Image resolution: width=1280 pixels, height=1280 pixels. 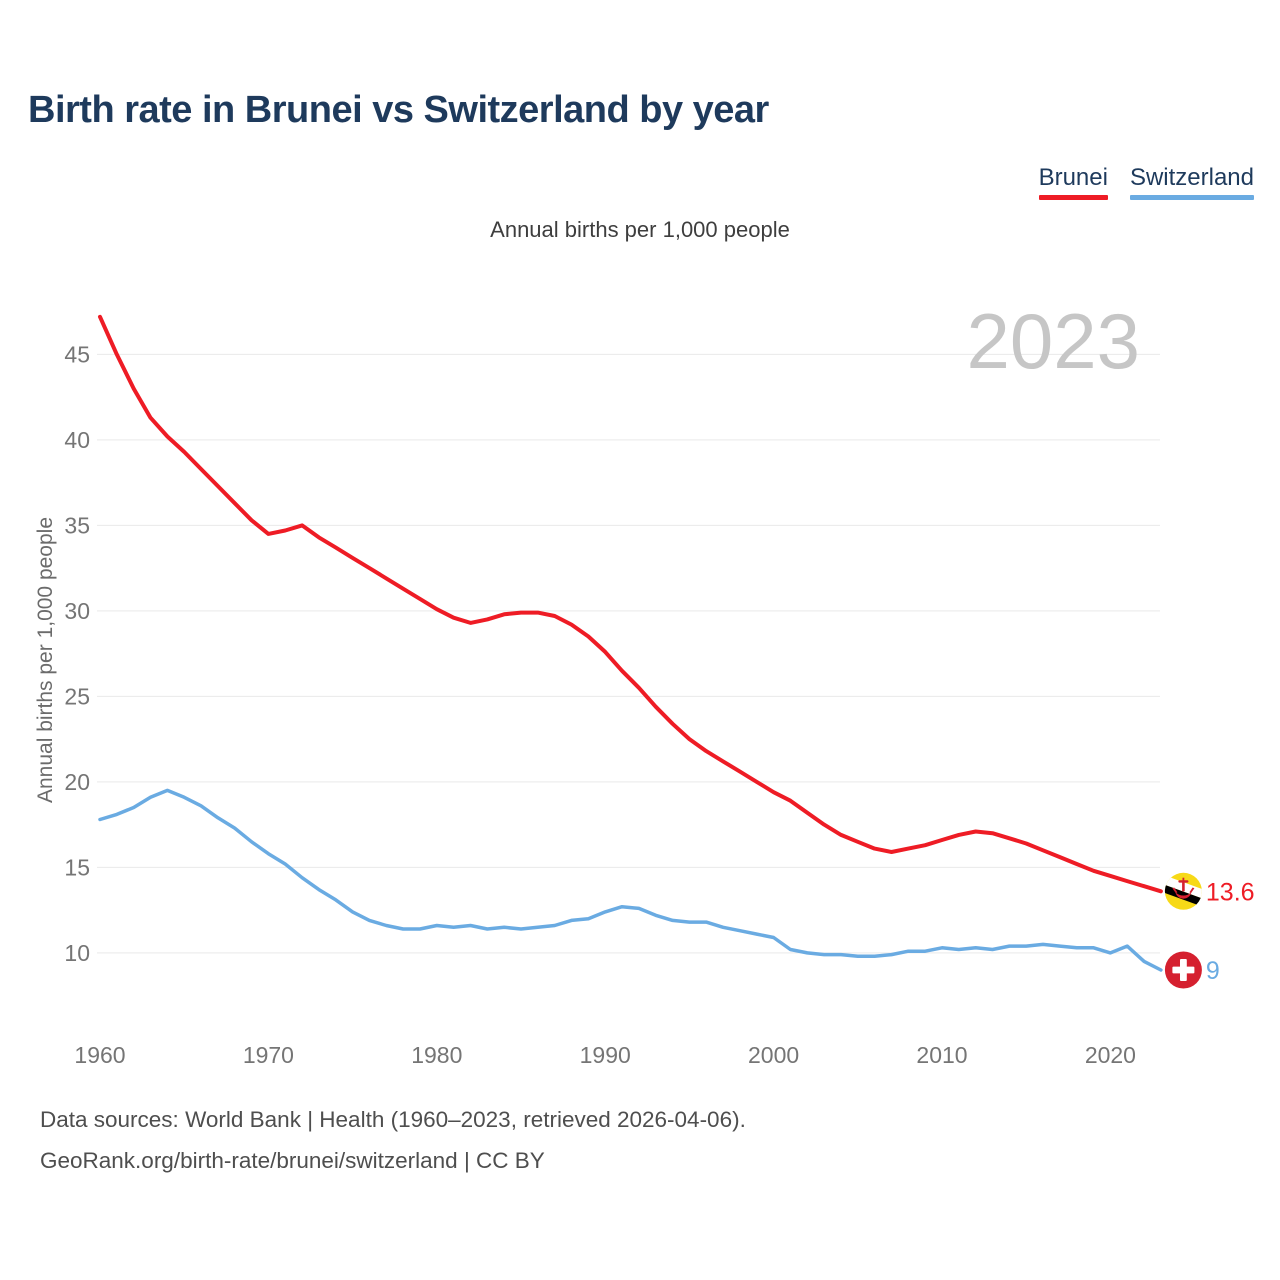 What do you see at coordinates (77, 611) in the screenshot?
I see `y-tick-30: 30` at bounding box center [77, 611].